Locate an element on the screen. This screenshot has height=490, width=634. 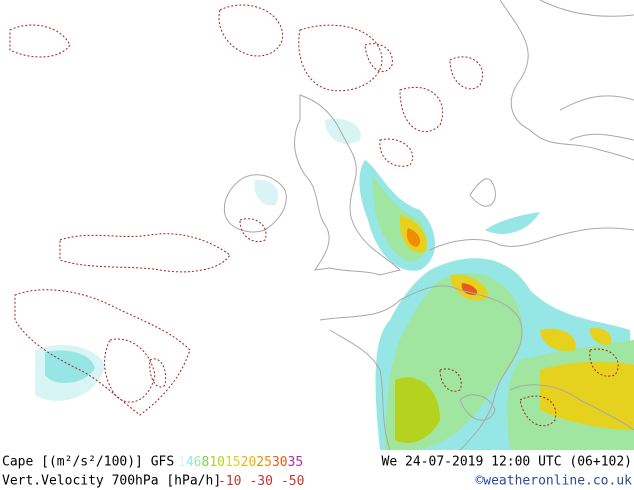
footer-background is located at coordinates (317, 470).